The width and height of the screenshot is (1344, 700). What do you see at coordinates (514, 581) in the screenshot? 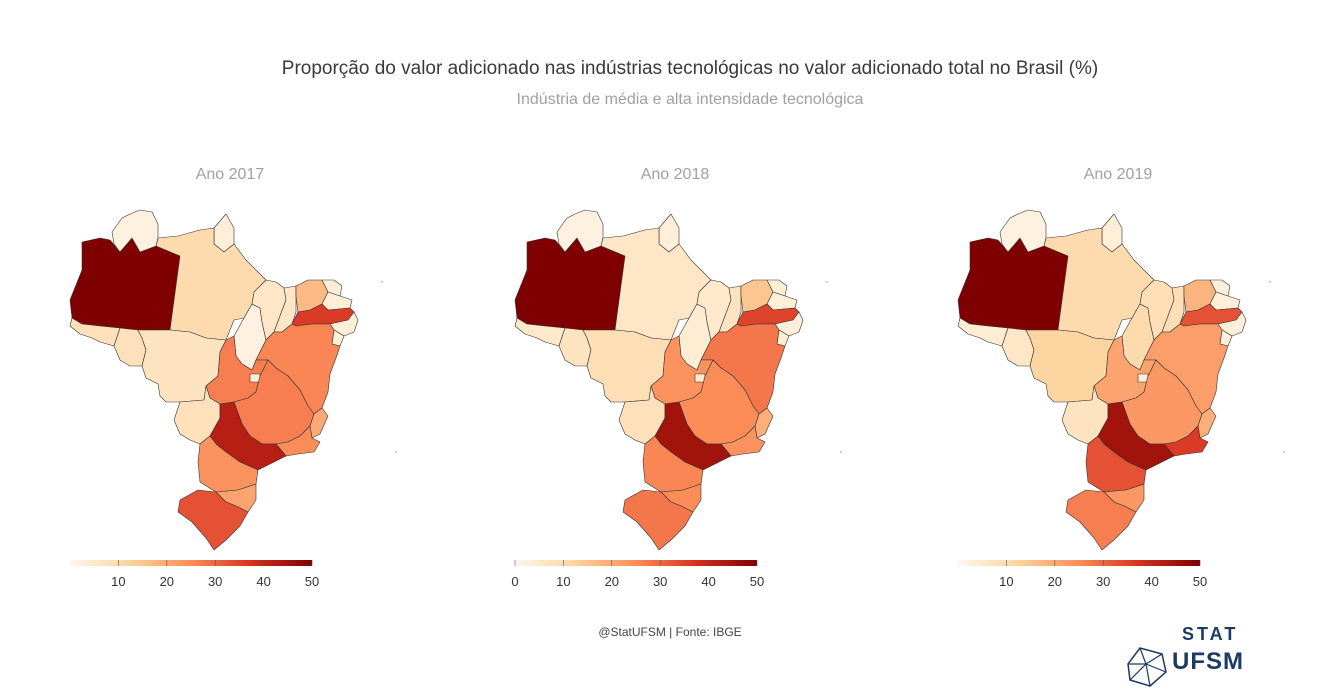
I see `legend-tick-label: 0` at bounding box center [514, 581].